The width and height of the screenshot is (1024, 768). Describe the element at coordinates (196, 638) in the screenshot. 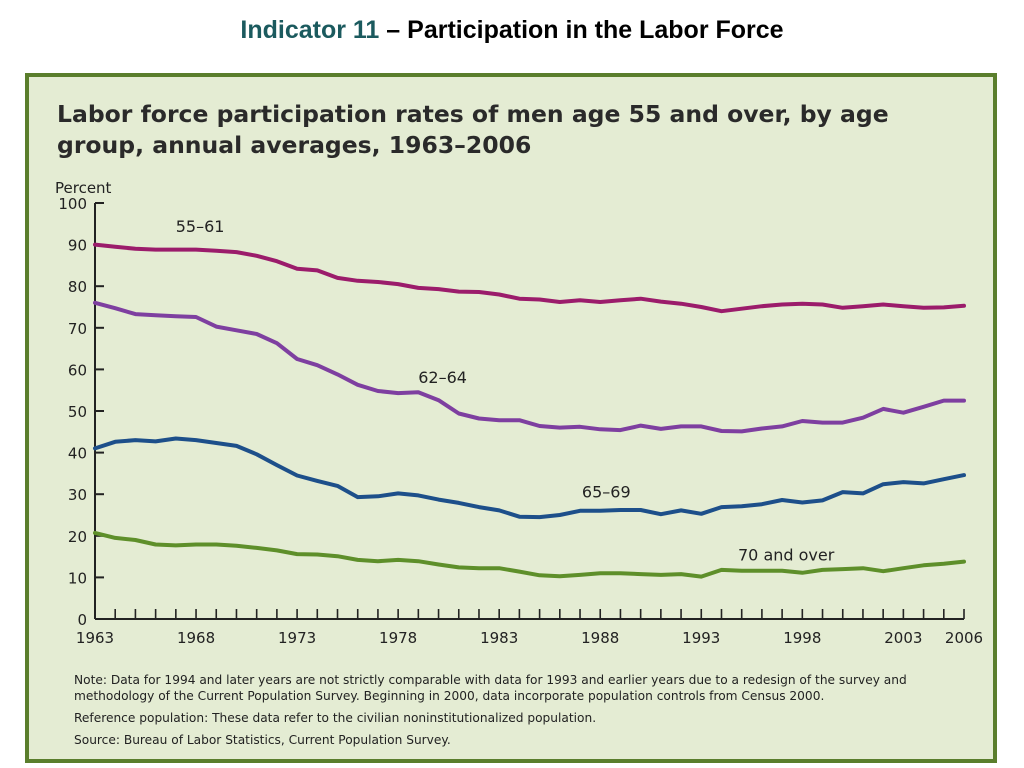

I see `x-tick-label: 1968` at that location.